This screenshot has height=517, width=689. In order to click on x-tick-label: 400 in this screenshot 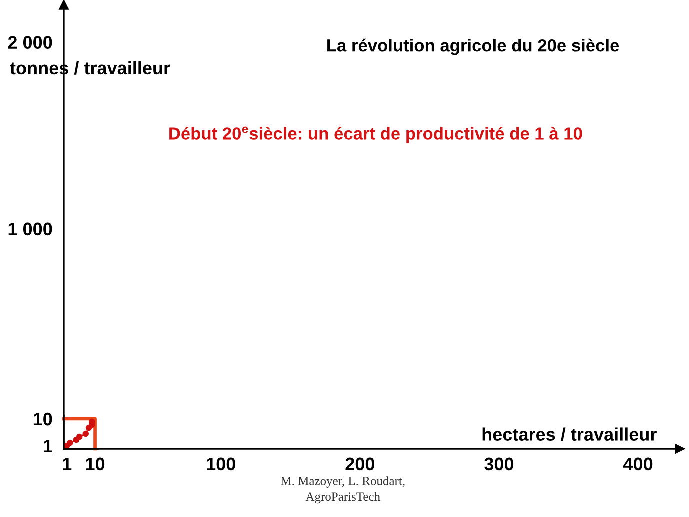, I will do `click(638, 464)`.